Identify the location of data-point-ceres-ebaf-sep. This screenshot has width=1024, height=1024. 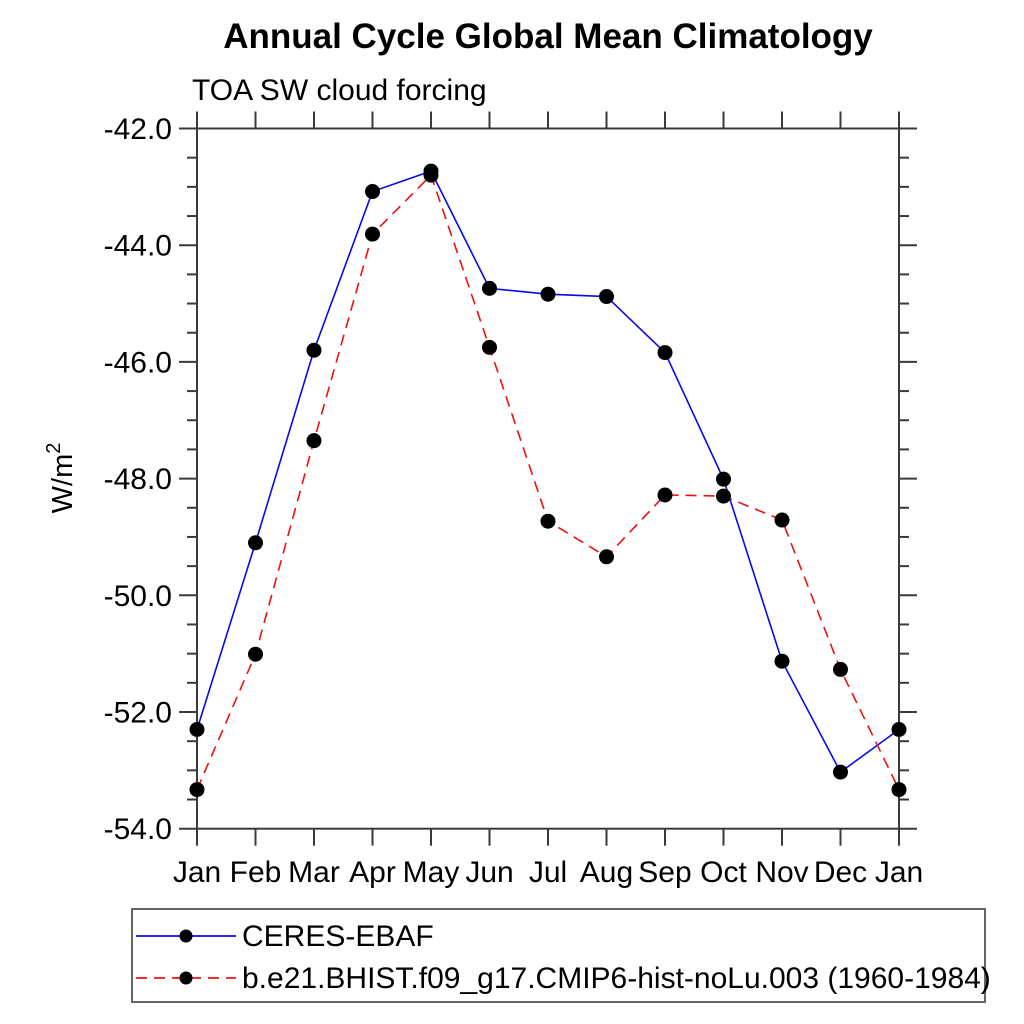
(665, 353).